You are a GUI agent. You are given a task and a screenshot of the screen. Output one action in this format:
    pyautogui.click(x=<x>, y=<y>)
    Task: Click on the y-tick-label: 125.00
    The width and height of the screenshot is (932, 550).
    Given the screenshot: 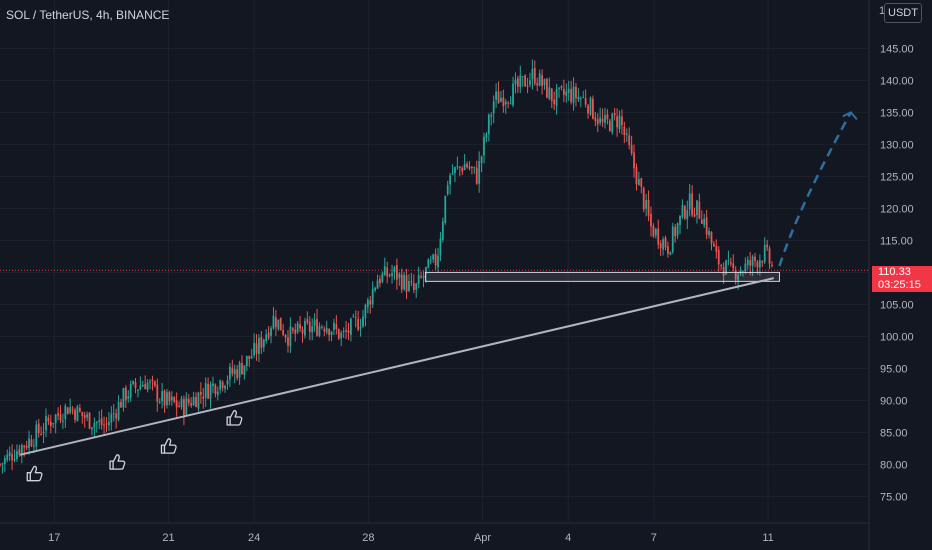 What is the action you would take?
    pyautogui.click(x=897, y=177)
    